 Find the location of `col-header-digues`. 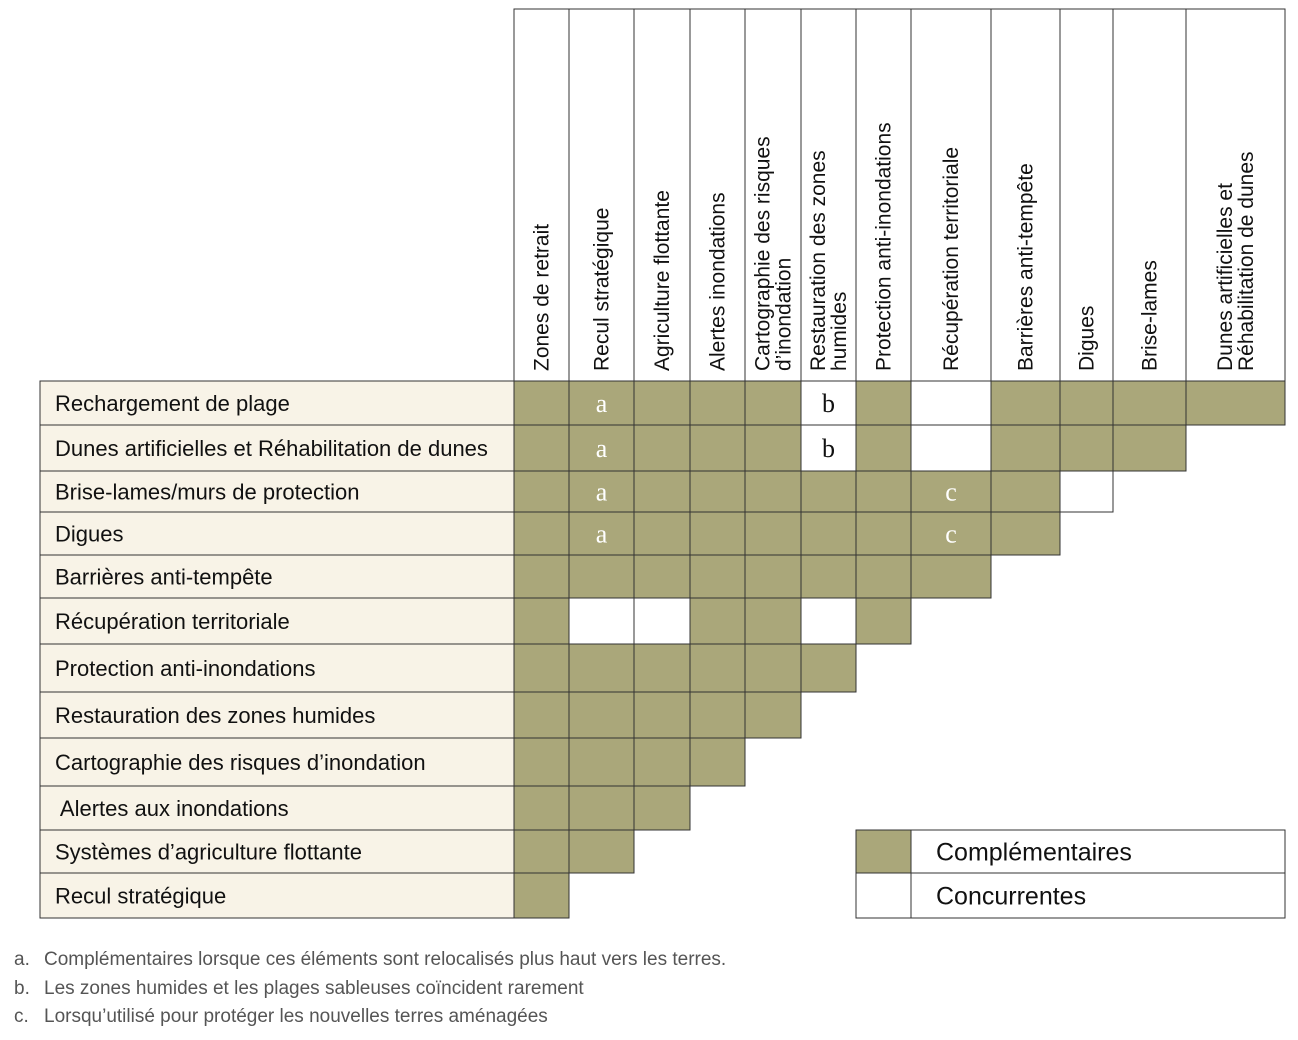

col-header-digues is located at coordinates (1086, 195).